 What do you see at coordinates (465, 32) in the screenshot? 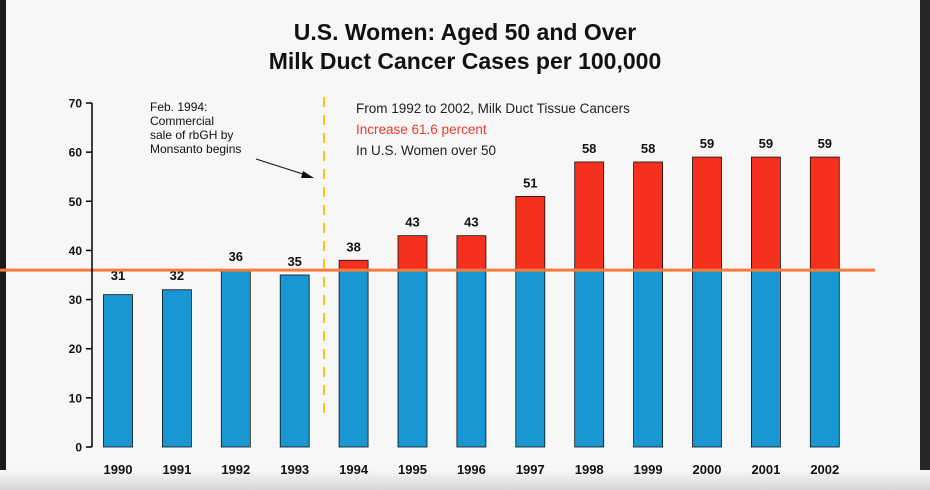
I see `chart-title-line-1: U.S. Women: Aged 50 and Over` at bounding box center [465, 32].